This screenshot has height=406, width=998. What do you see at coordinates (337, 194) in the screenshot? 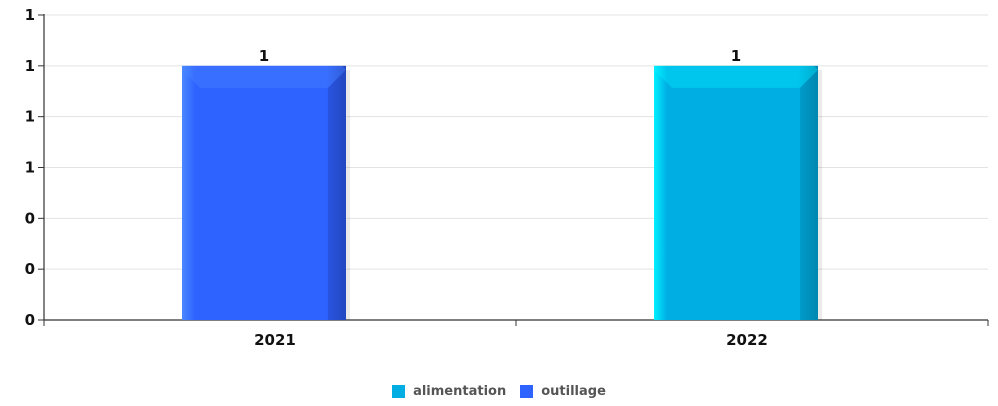
I see `bar-shade-outillage` at bounding box center [337, 194].